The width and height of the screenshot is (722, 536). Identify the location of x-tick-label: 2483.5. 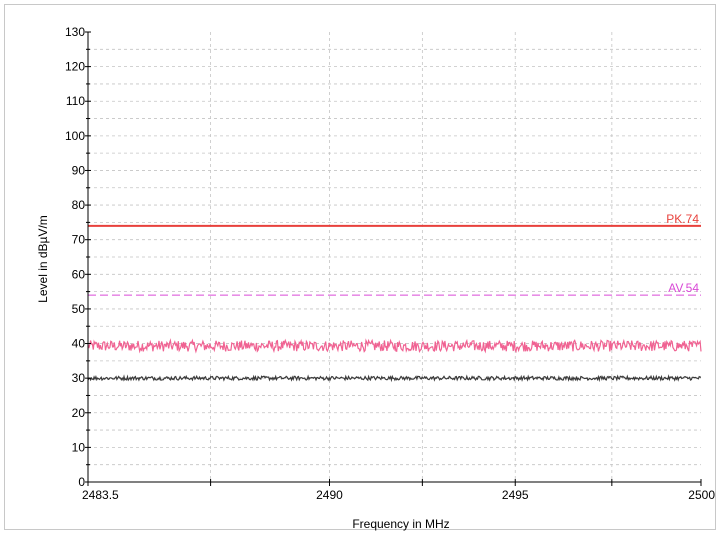
(100, 495).